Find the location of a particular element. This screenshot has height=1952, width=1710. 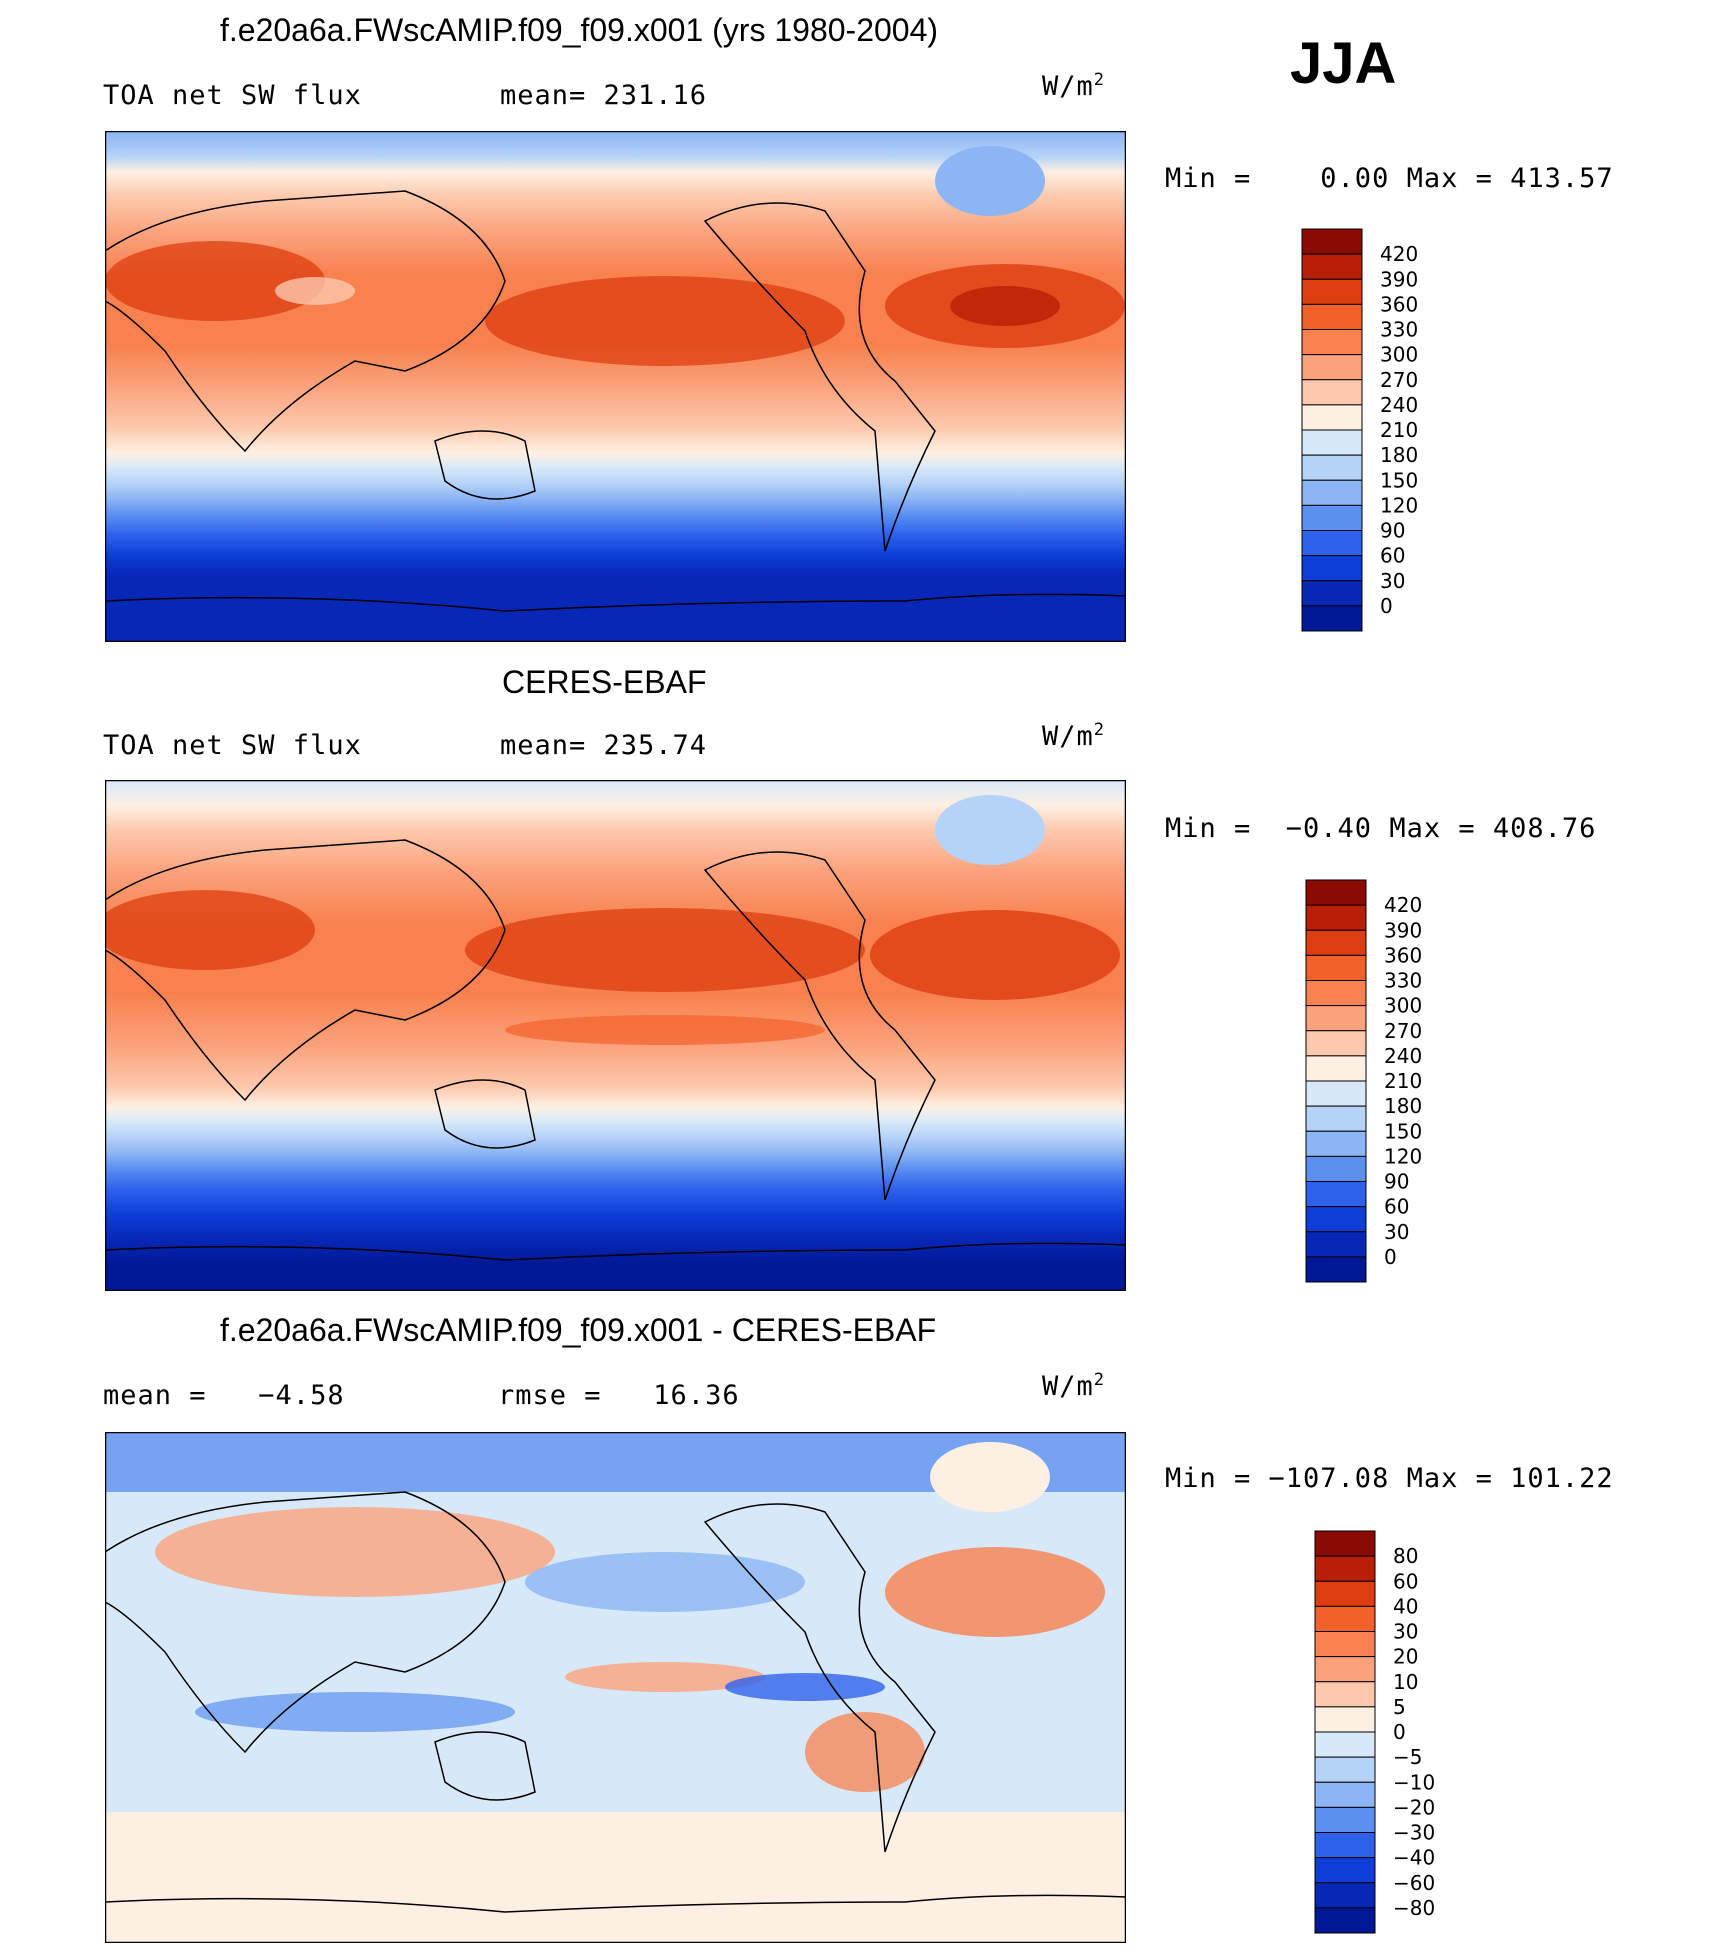

panel3-rmse-label: rmse = 16.36 is located at coordinates (619, 1395).